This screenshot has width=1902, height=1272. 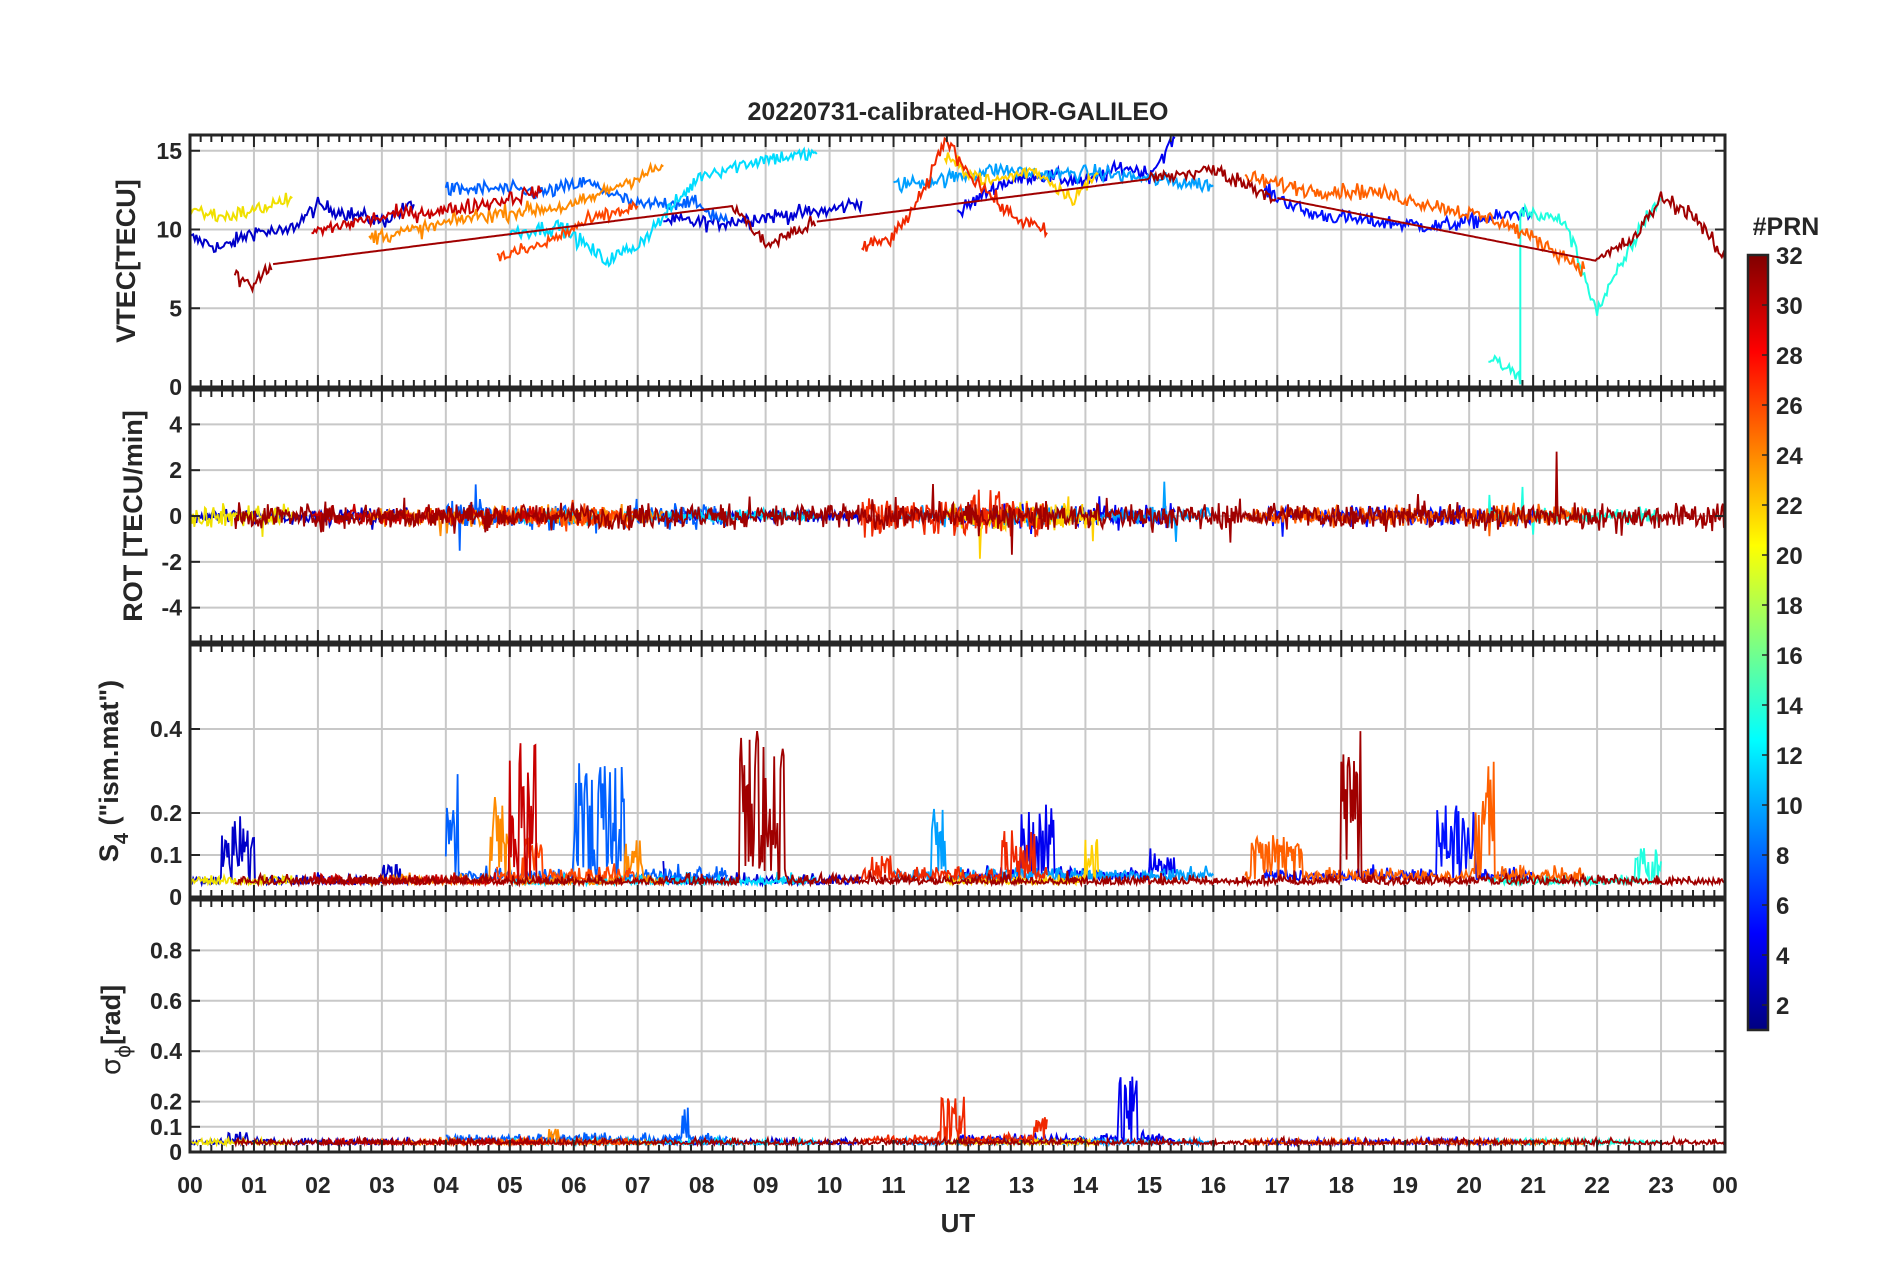 What do you see at coordinates (574, 1185) in the screenshot?
I see `x-tick-label: 06` at bounding box center [574, 1185].